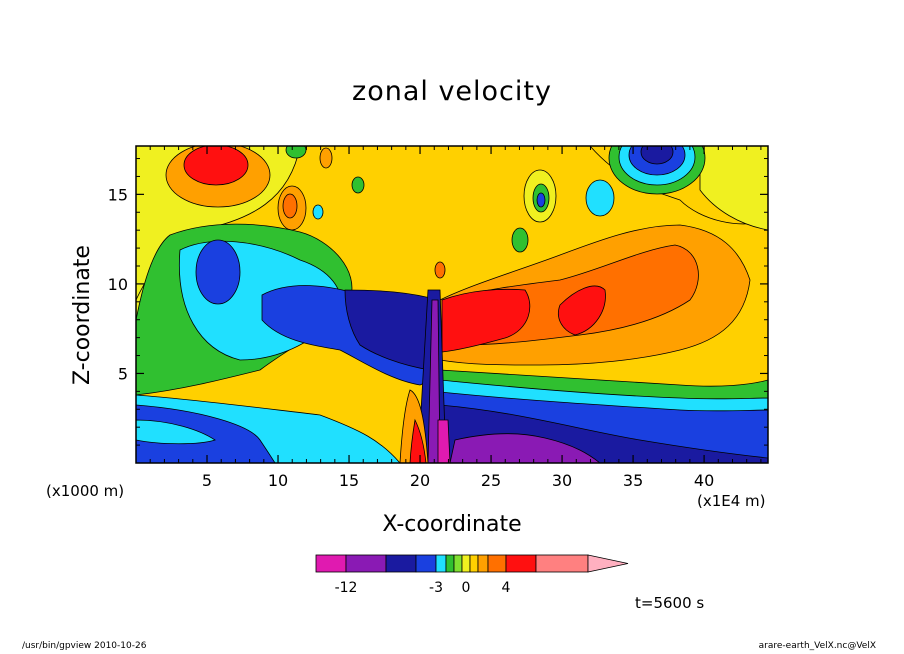 This screenshot has width=904, height=654. Describe the element at coordinates (452, 524) in the screenshot. I see `x-axis-label: X-coordinate` at that location.